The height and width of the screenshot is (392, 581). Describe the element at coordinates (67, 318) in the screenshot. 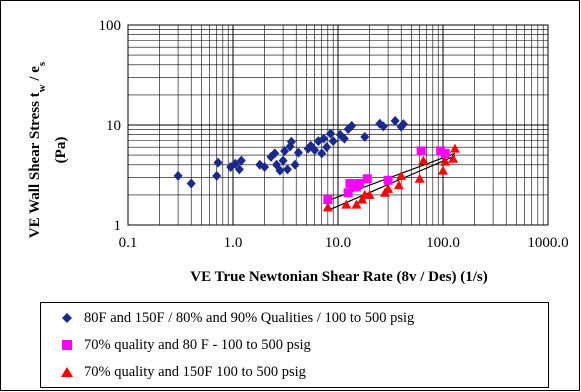

I see `legend-diamond-icon` at that location.